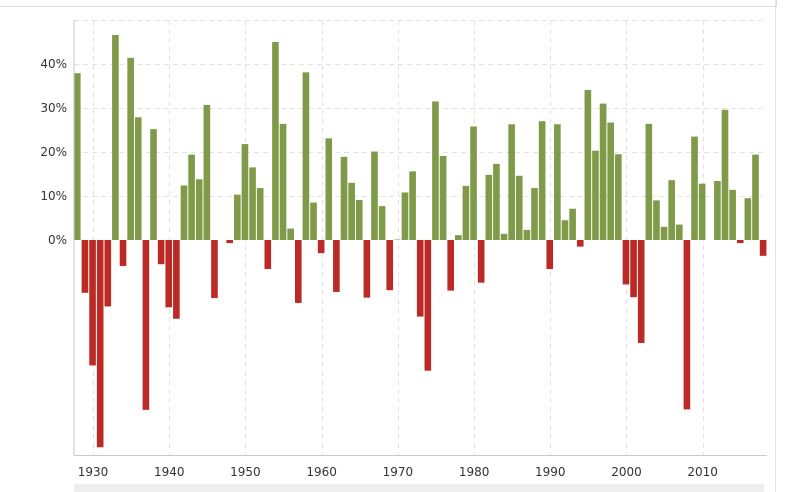  Describe the element at coordinates (679, 232) in the screenshot. I see `bar-2007` at that location.